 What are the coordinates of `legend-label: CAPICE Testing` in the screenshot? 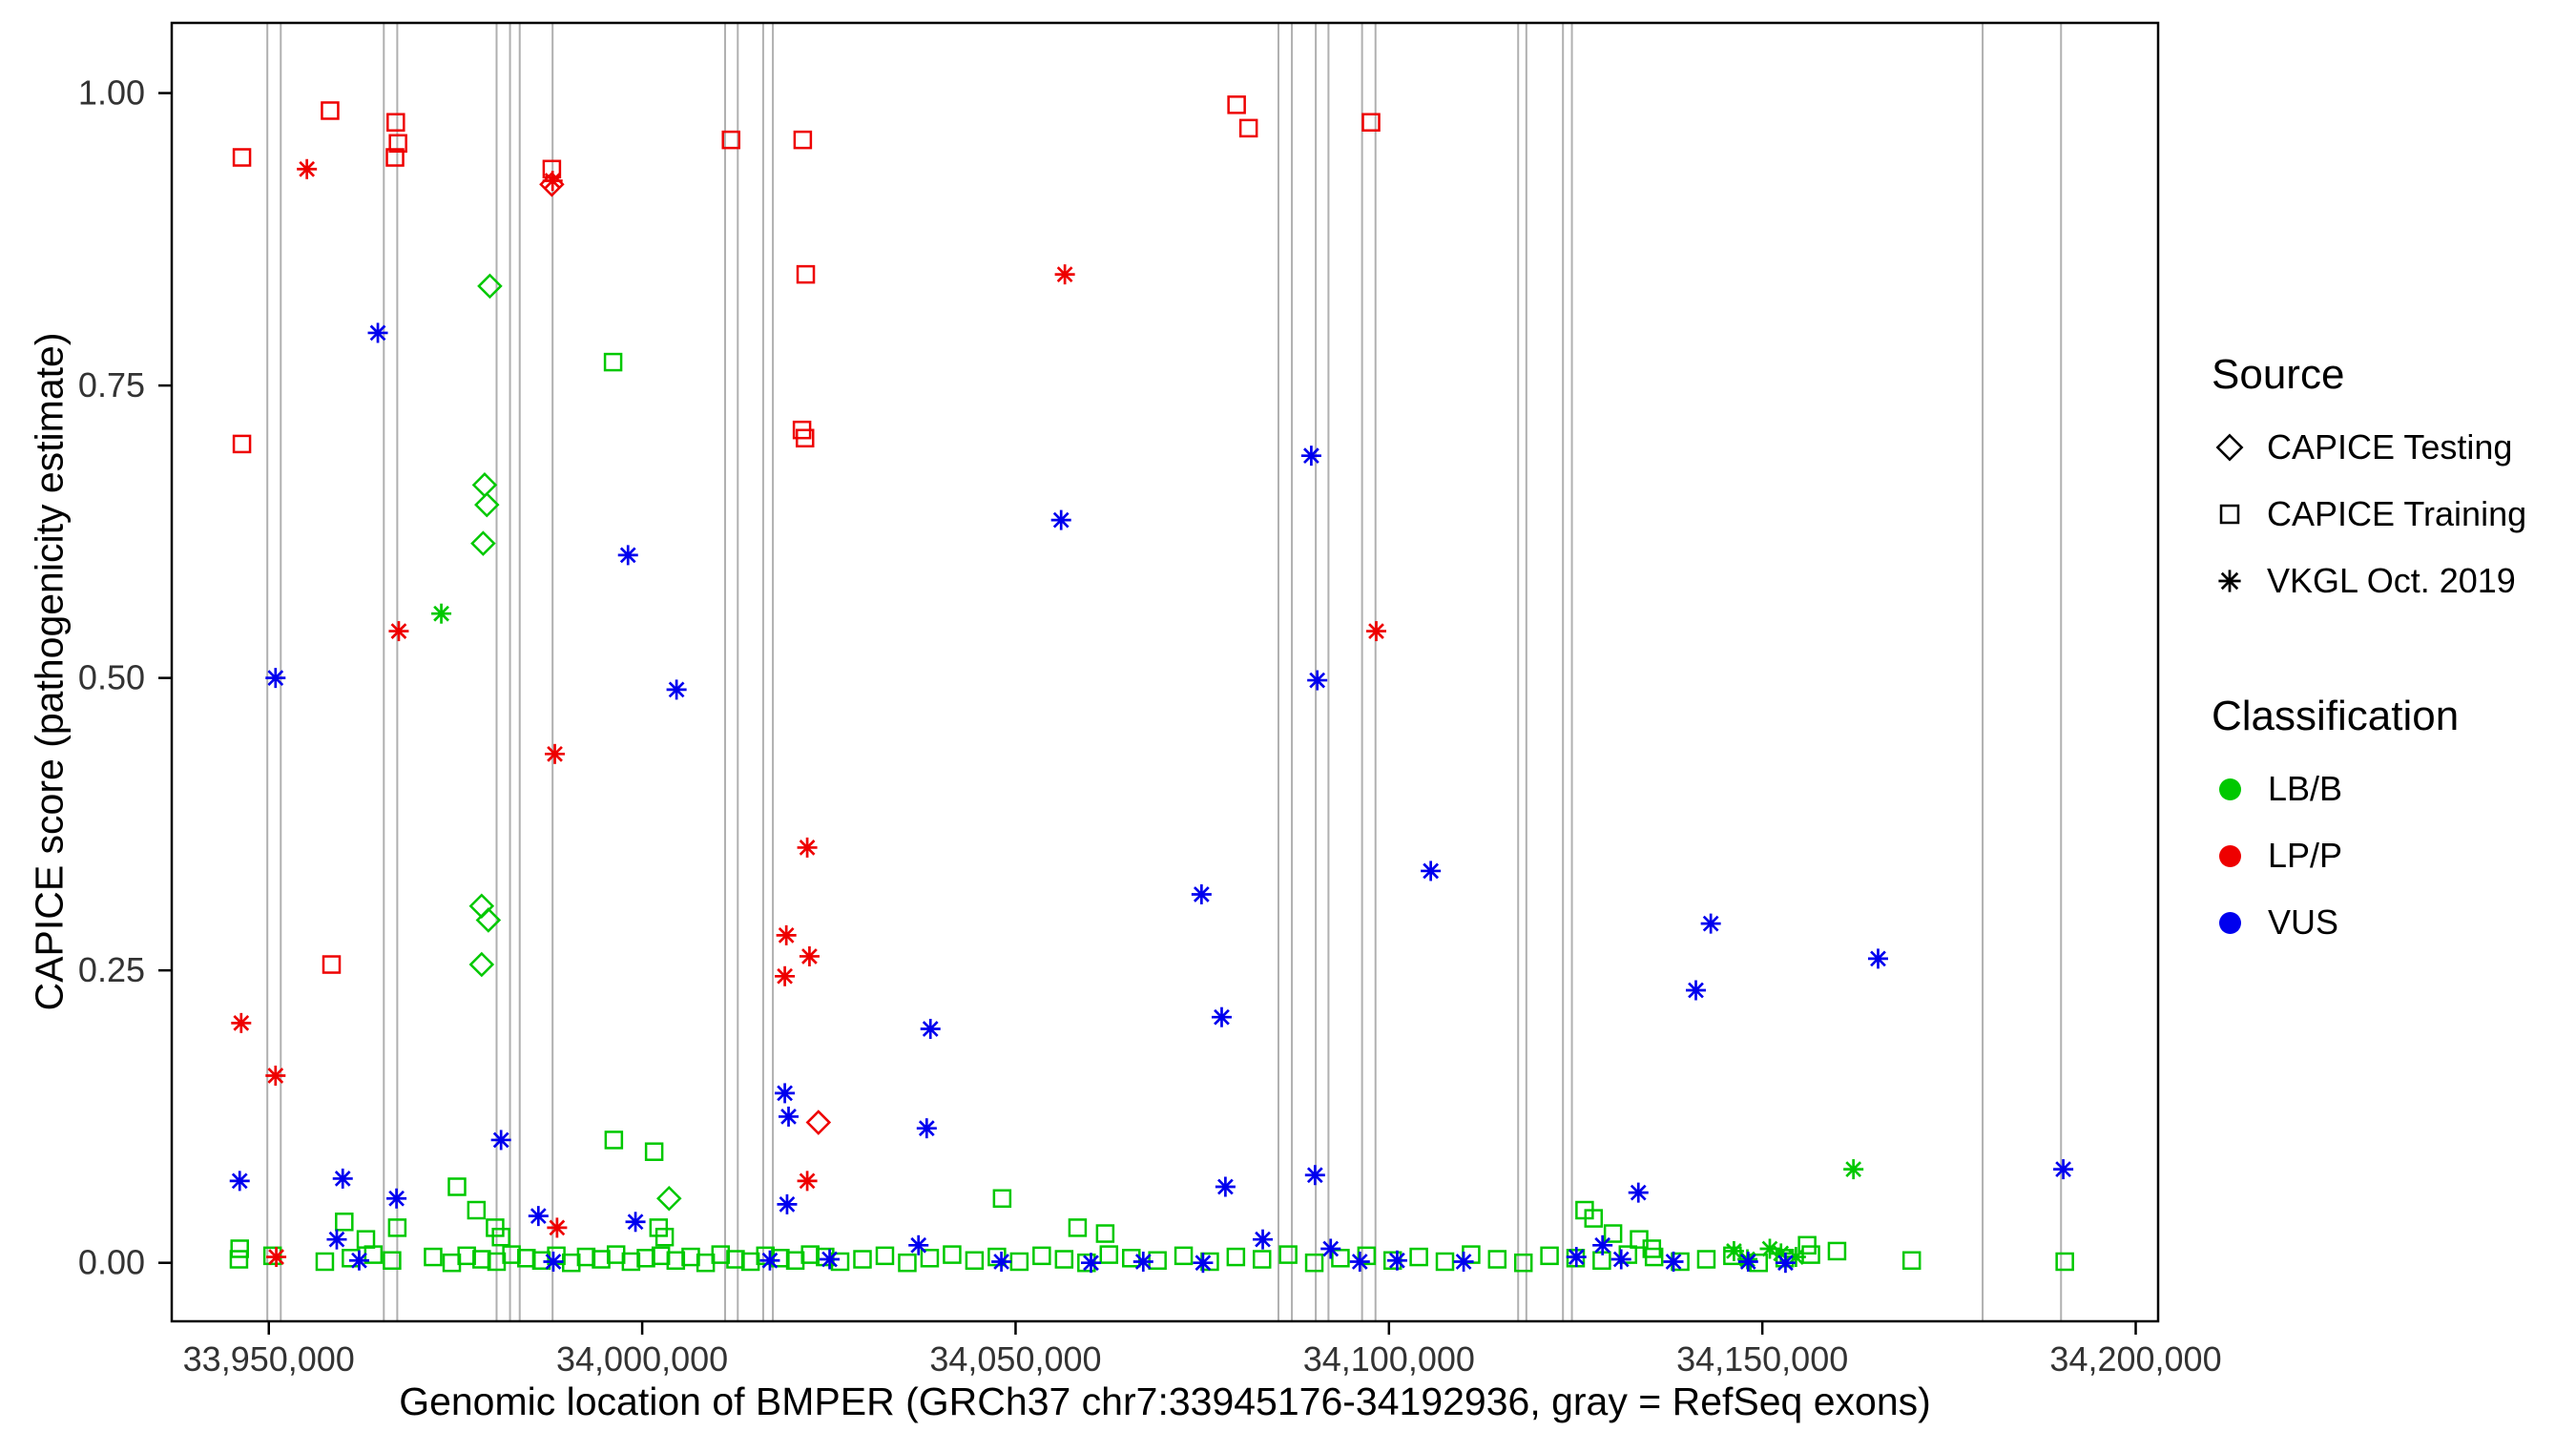 It's located at (2390, 447).